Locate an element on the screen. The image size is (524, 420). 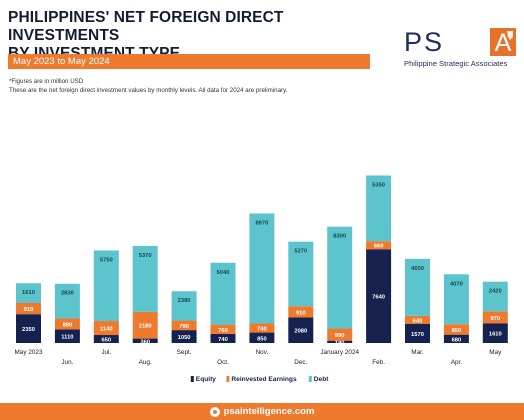
data-label-equity: 1050 is located at coordinates (184, 338).